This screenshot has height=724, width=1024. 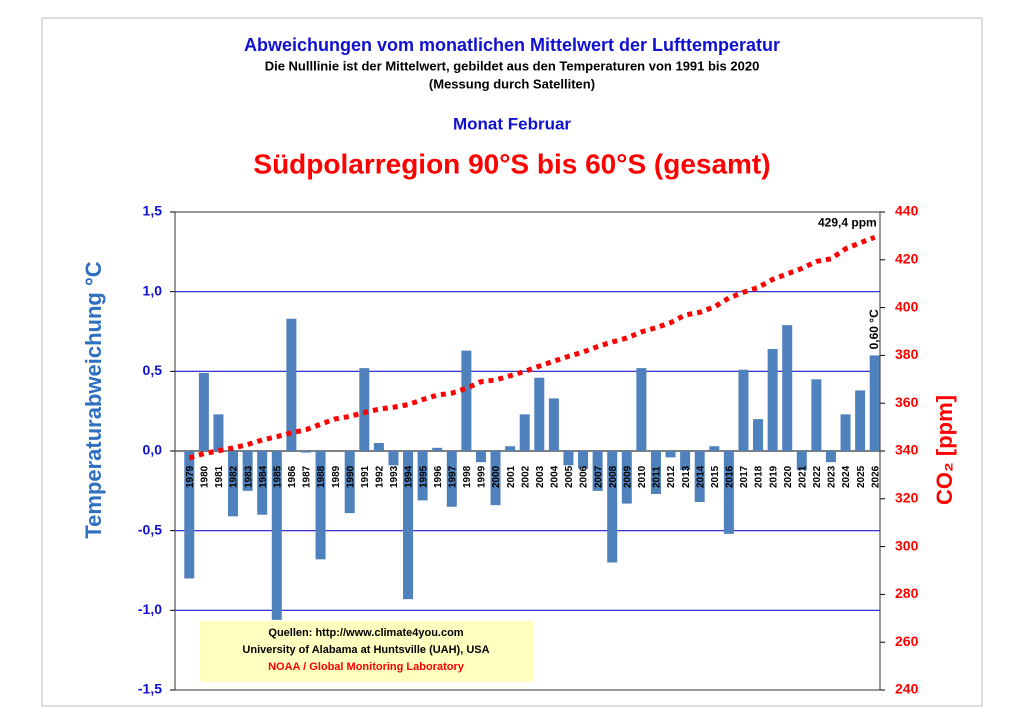 What do you see at coordinates (394, 476) in the screenshot?
I see `x-tick-label: 1993` at bounding box center [394, 476].